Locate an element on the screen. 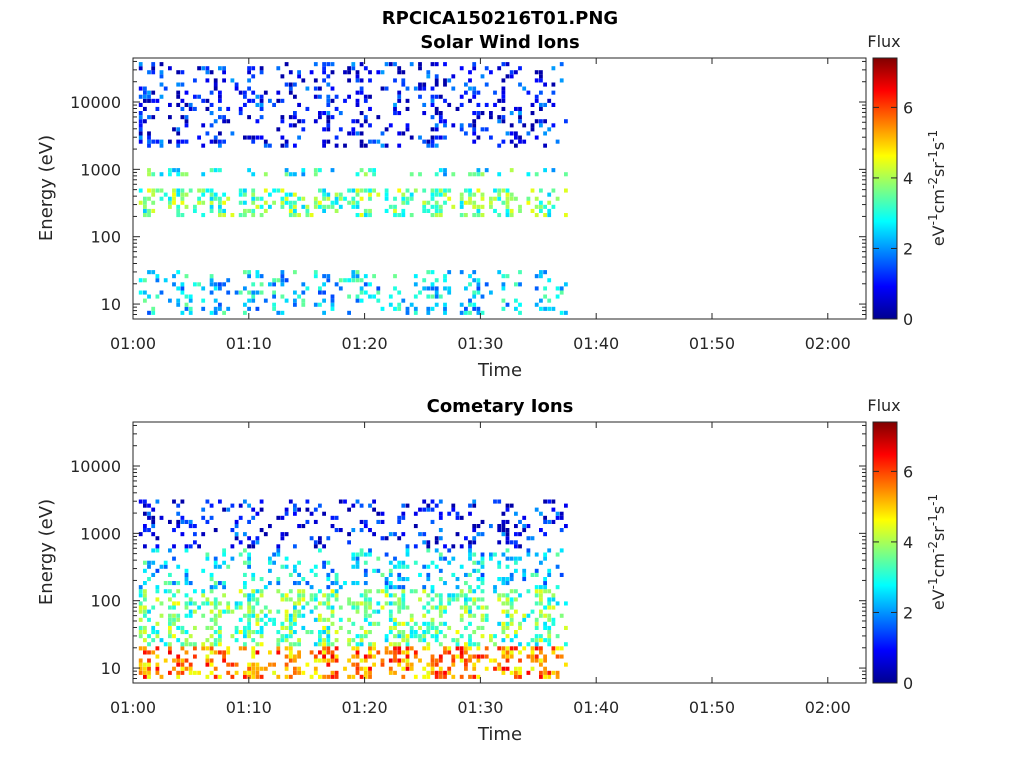  colorbar-tick-label: 4 is located at coordinates (908, 542).